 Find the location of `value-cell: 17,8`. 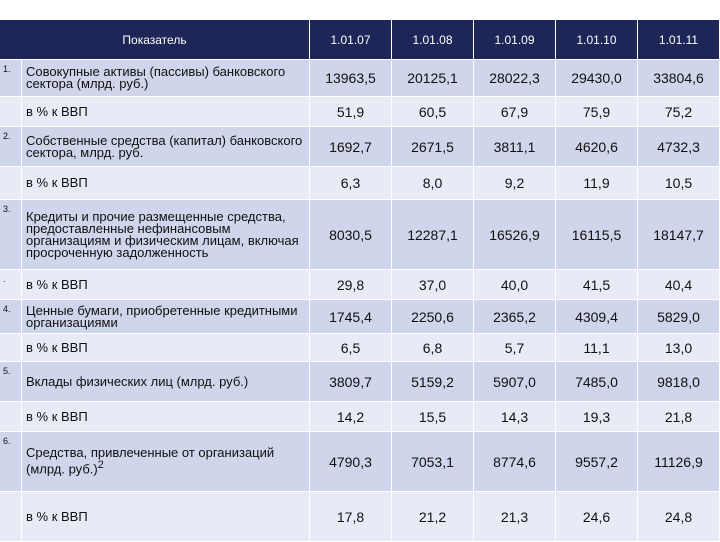

value-cell: 17,8 is located at coordinates (351, 517).